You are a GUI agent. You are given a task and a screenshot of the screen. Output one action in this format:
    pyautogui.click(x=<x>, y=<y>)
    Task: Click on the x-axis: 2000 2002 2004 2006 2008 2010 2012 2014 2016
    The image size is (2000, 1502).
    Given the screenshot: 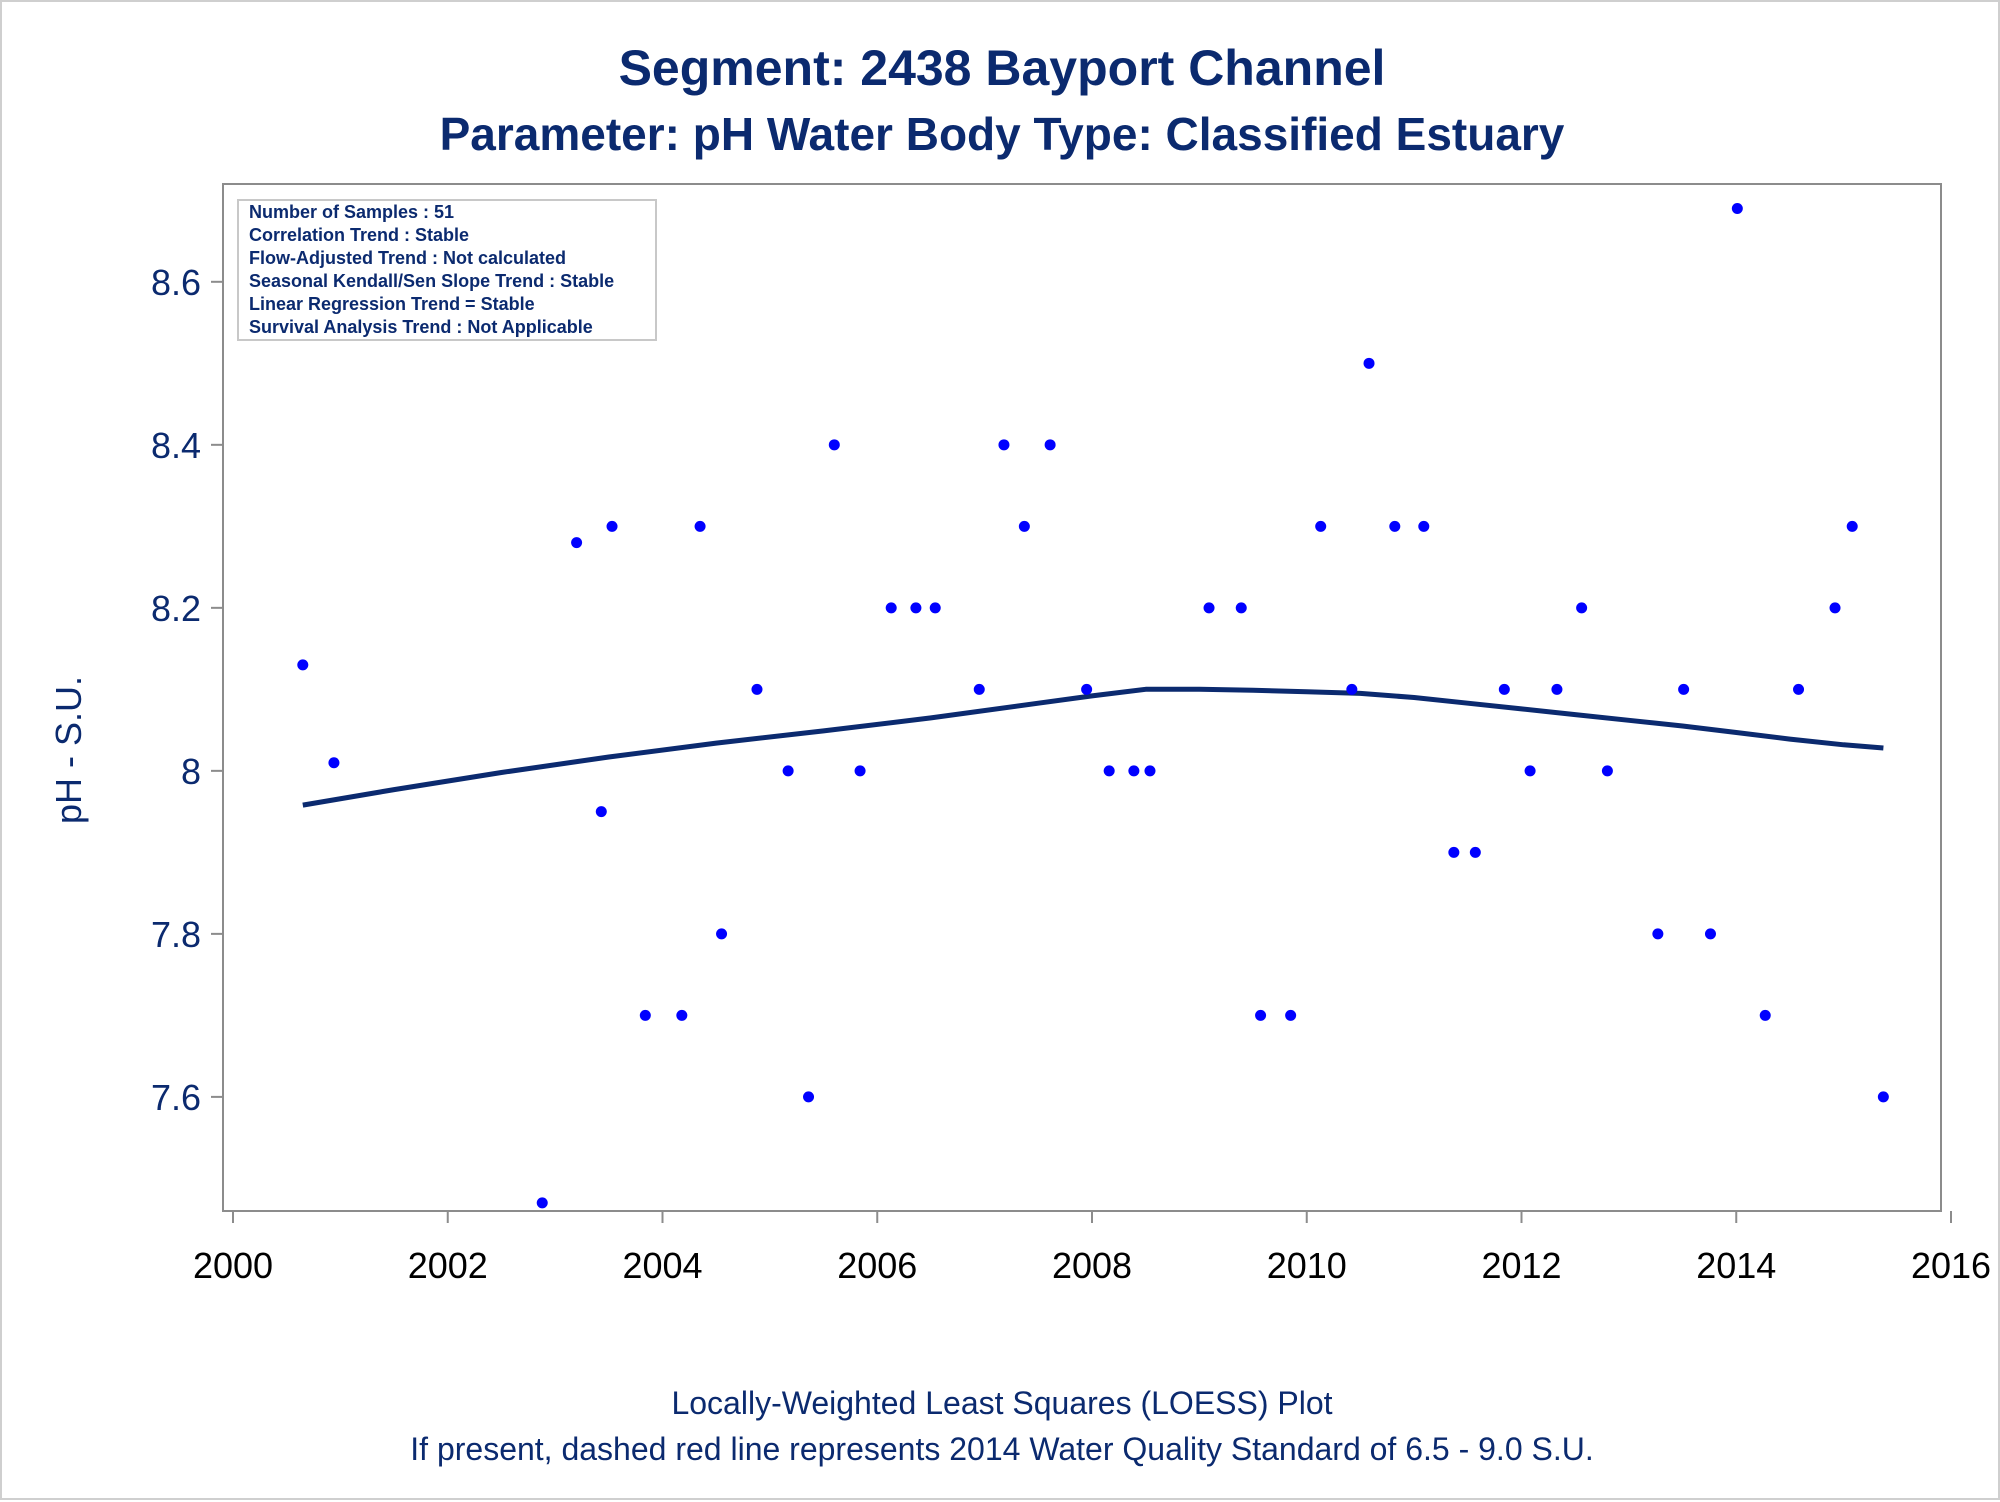 What is the action you would take?
    pyautogui.click(x=1092, y=1248)
    